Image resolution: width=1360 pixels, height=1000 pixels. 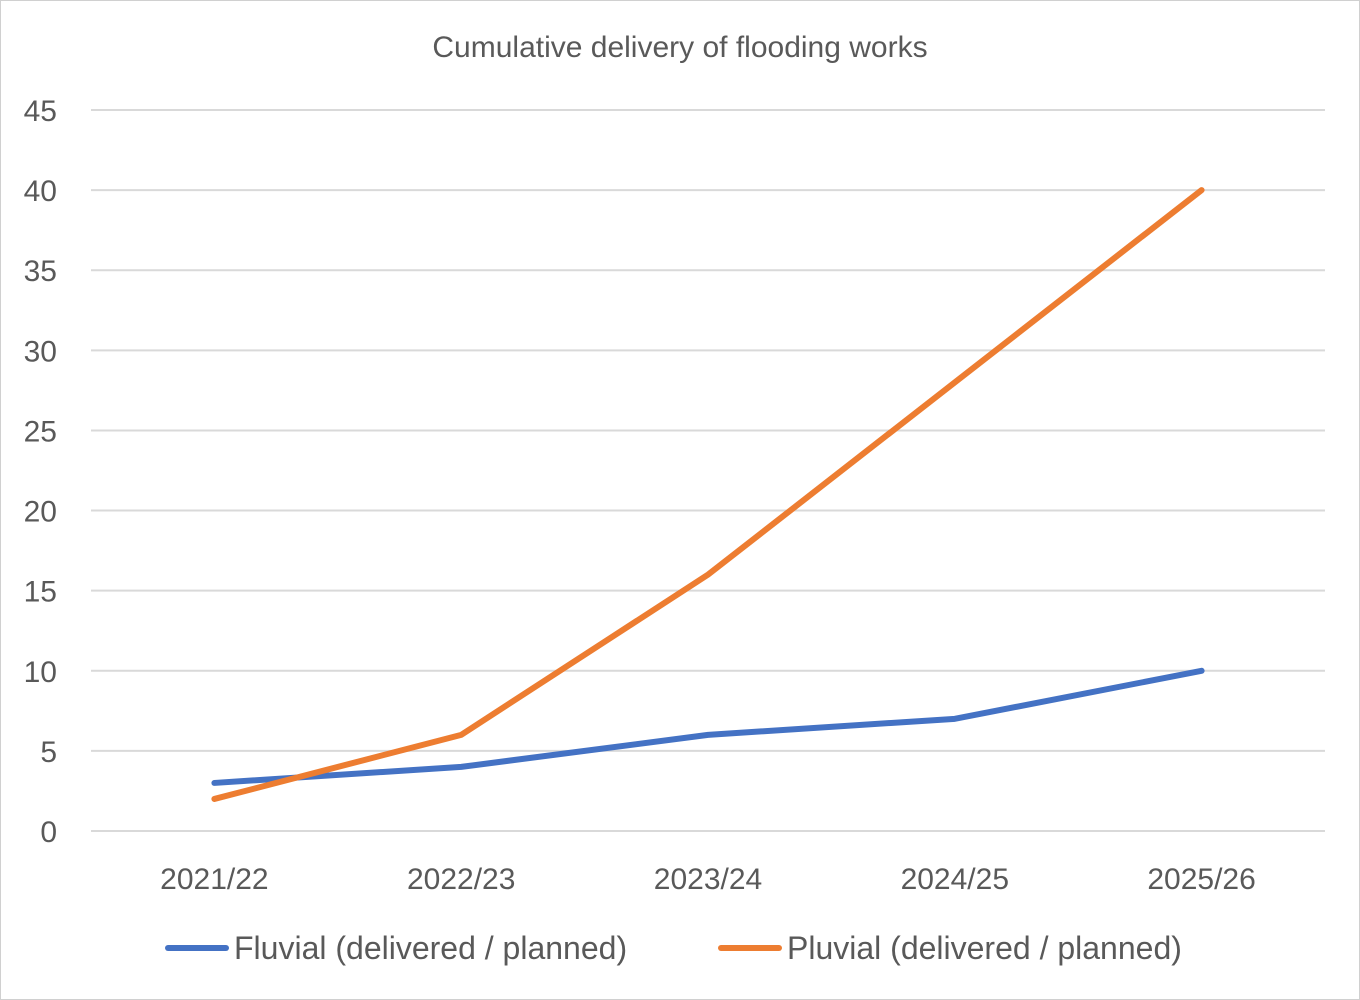 I want to click on y-tick-label: 20, so click(x=40, y=512).